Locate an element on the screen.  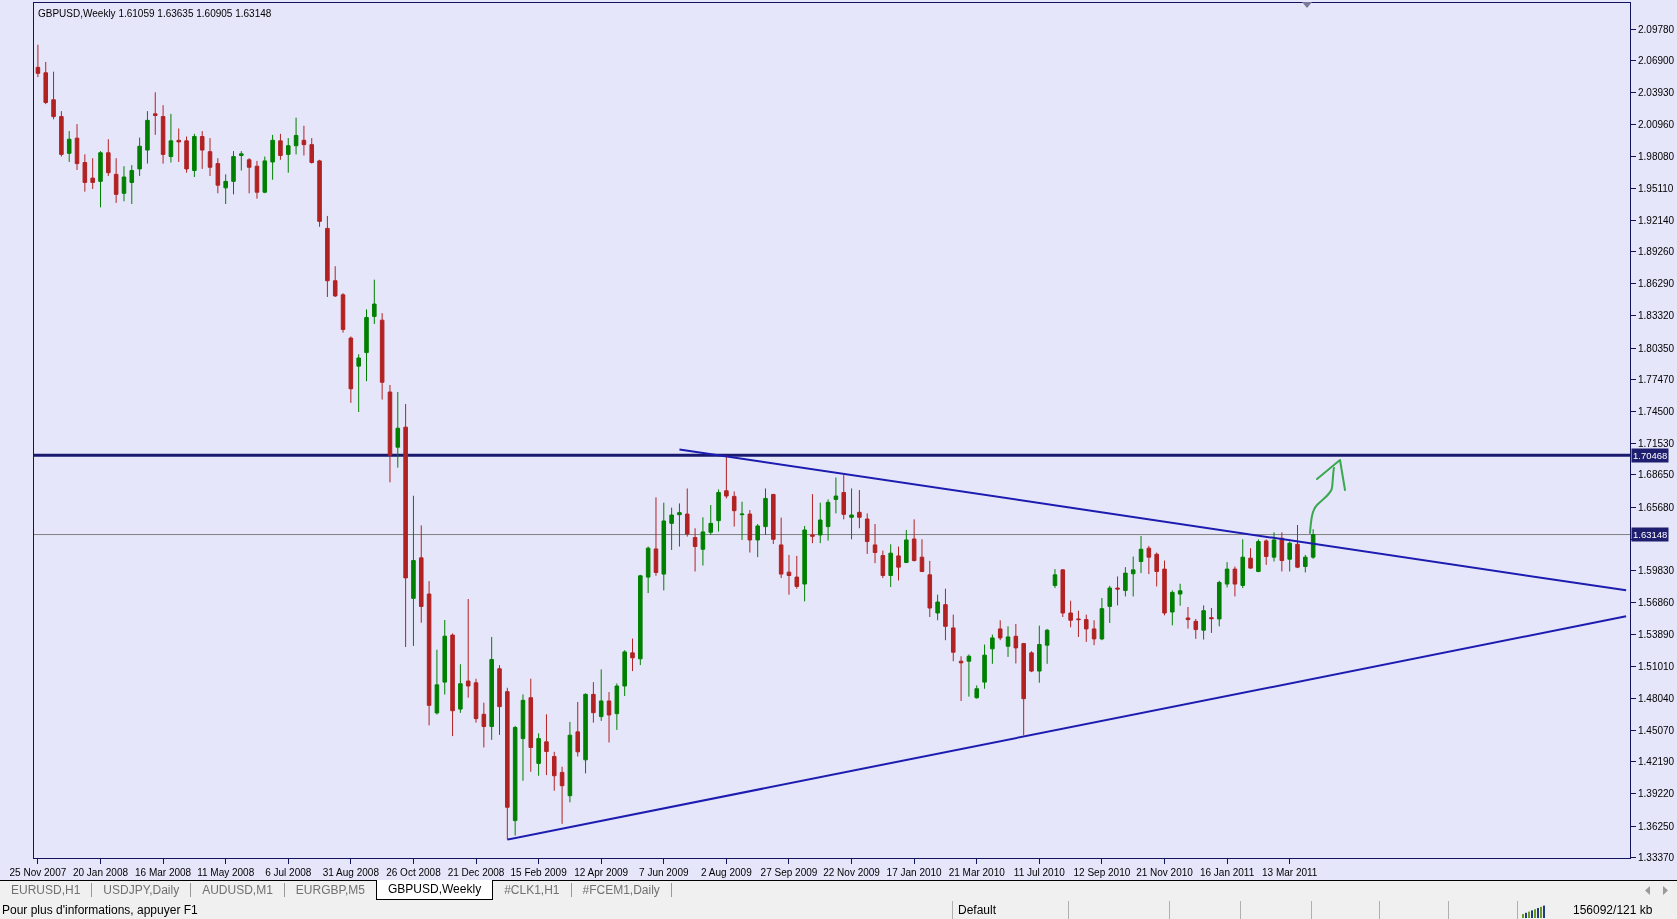
x-tick-label: 21 Mar 2010 is located at coordinates (977, 872).